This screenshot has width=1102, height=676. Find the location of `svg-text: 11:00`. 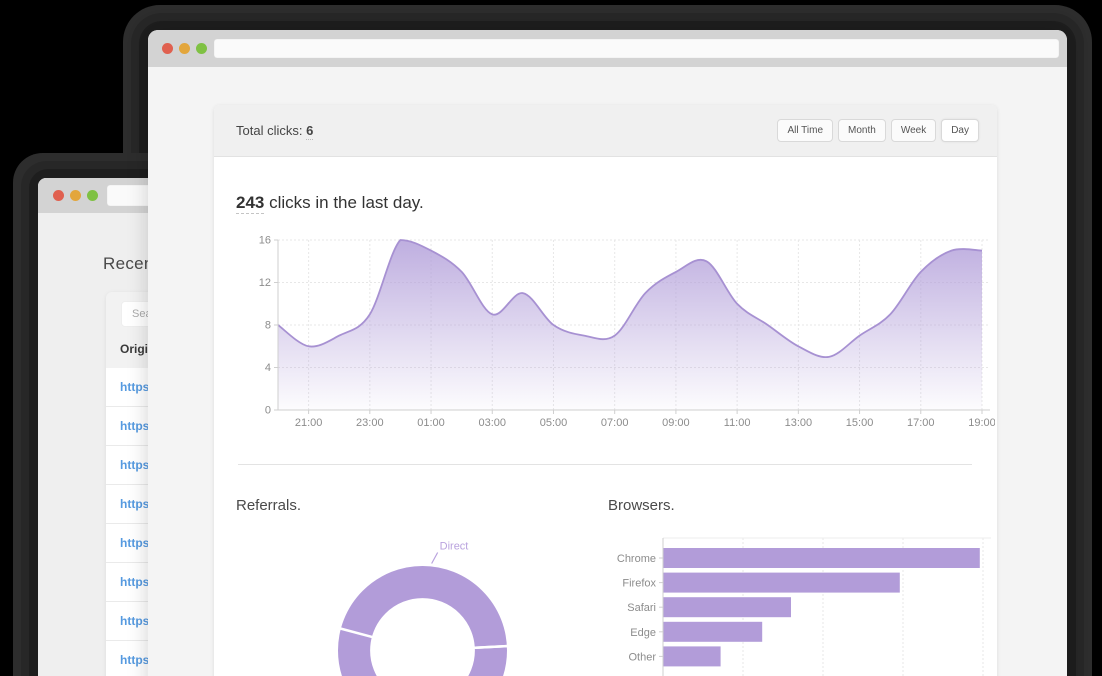

svg-text: 11:00 is located at coordinates (737, 423).